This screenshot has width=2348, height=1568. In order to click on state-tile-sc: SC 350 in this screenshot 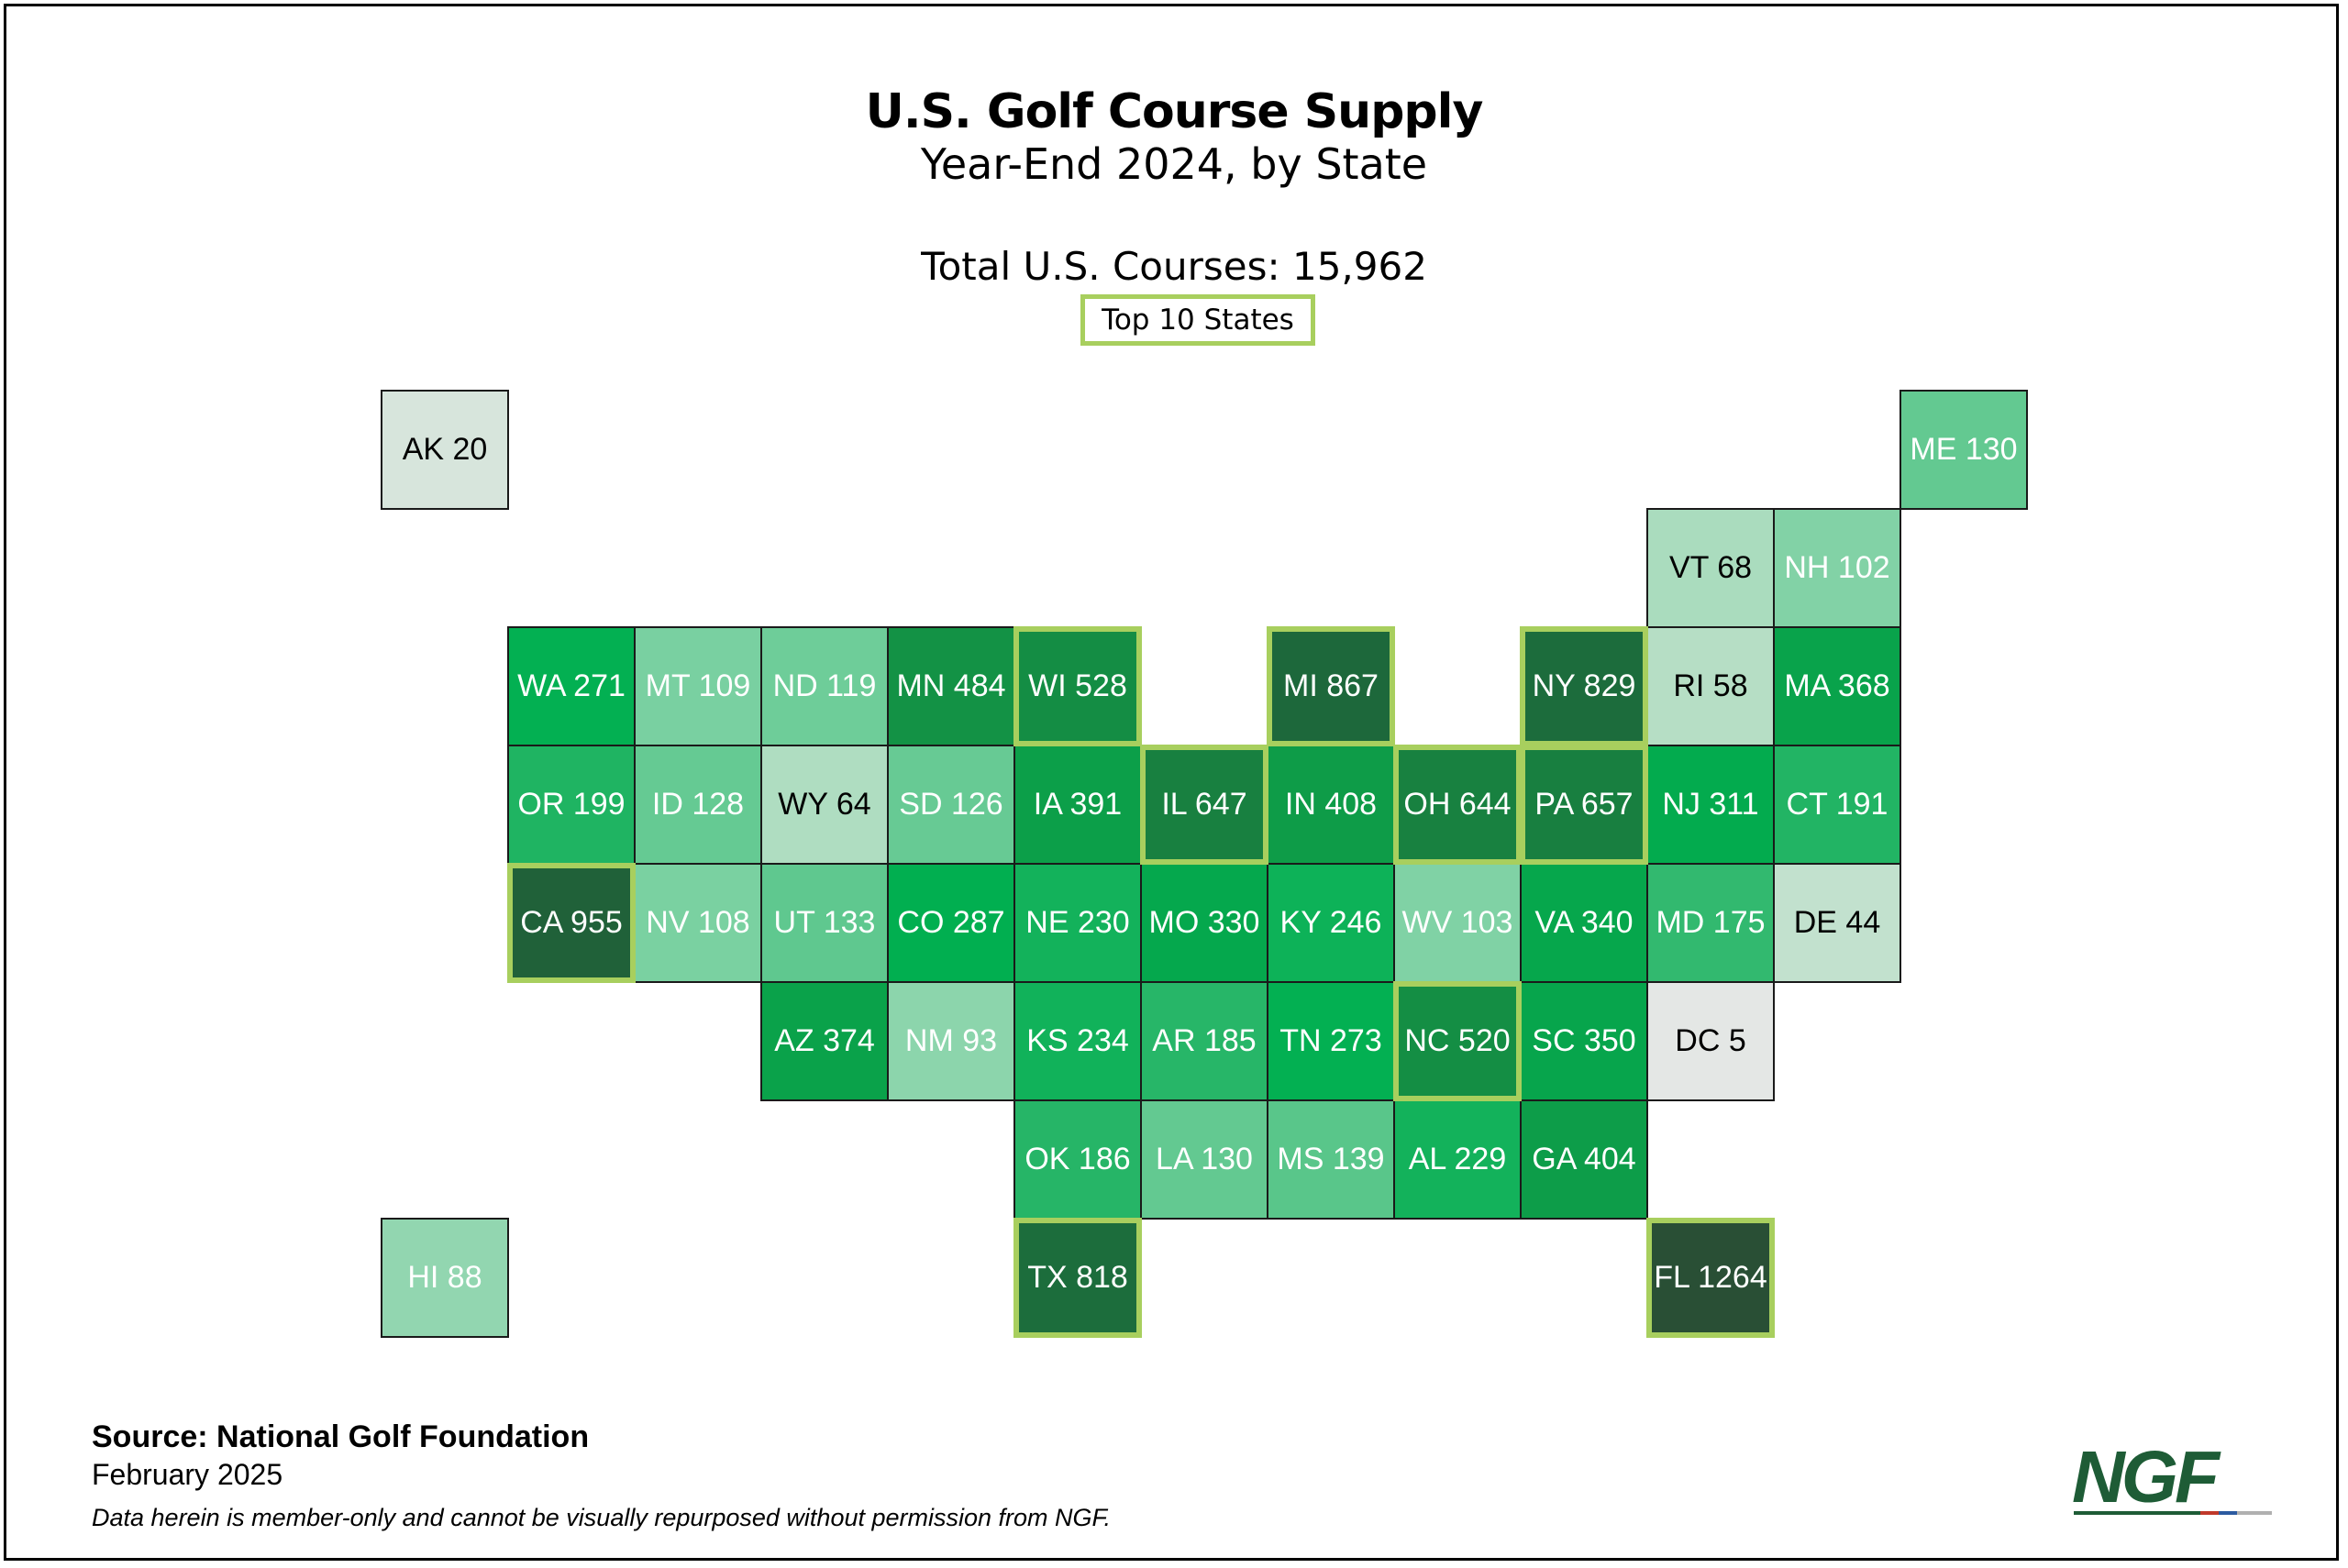, I will do `click(1584, 1041)`.